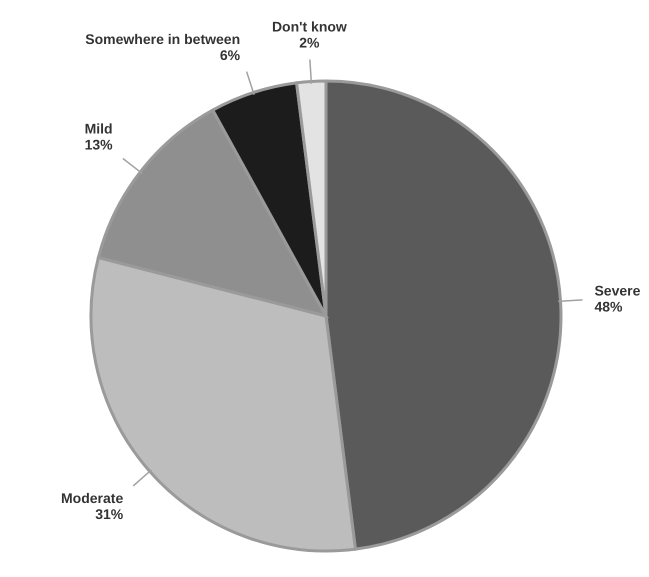  Describe the element at coordinates (309, 26) in the screenshot. I see `slice-label: Don't know` at that location.